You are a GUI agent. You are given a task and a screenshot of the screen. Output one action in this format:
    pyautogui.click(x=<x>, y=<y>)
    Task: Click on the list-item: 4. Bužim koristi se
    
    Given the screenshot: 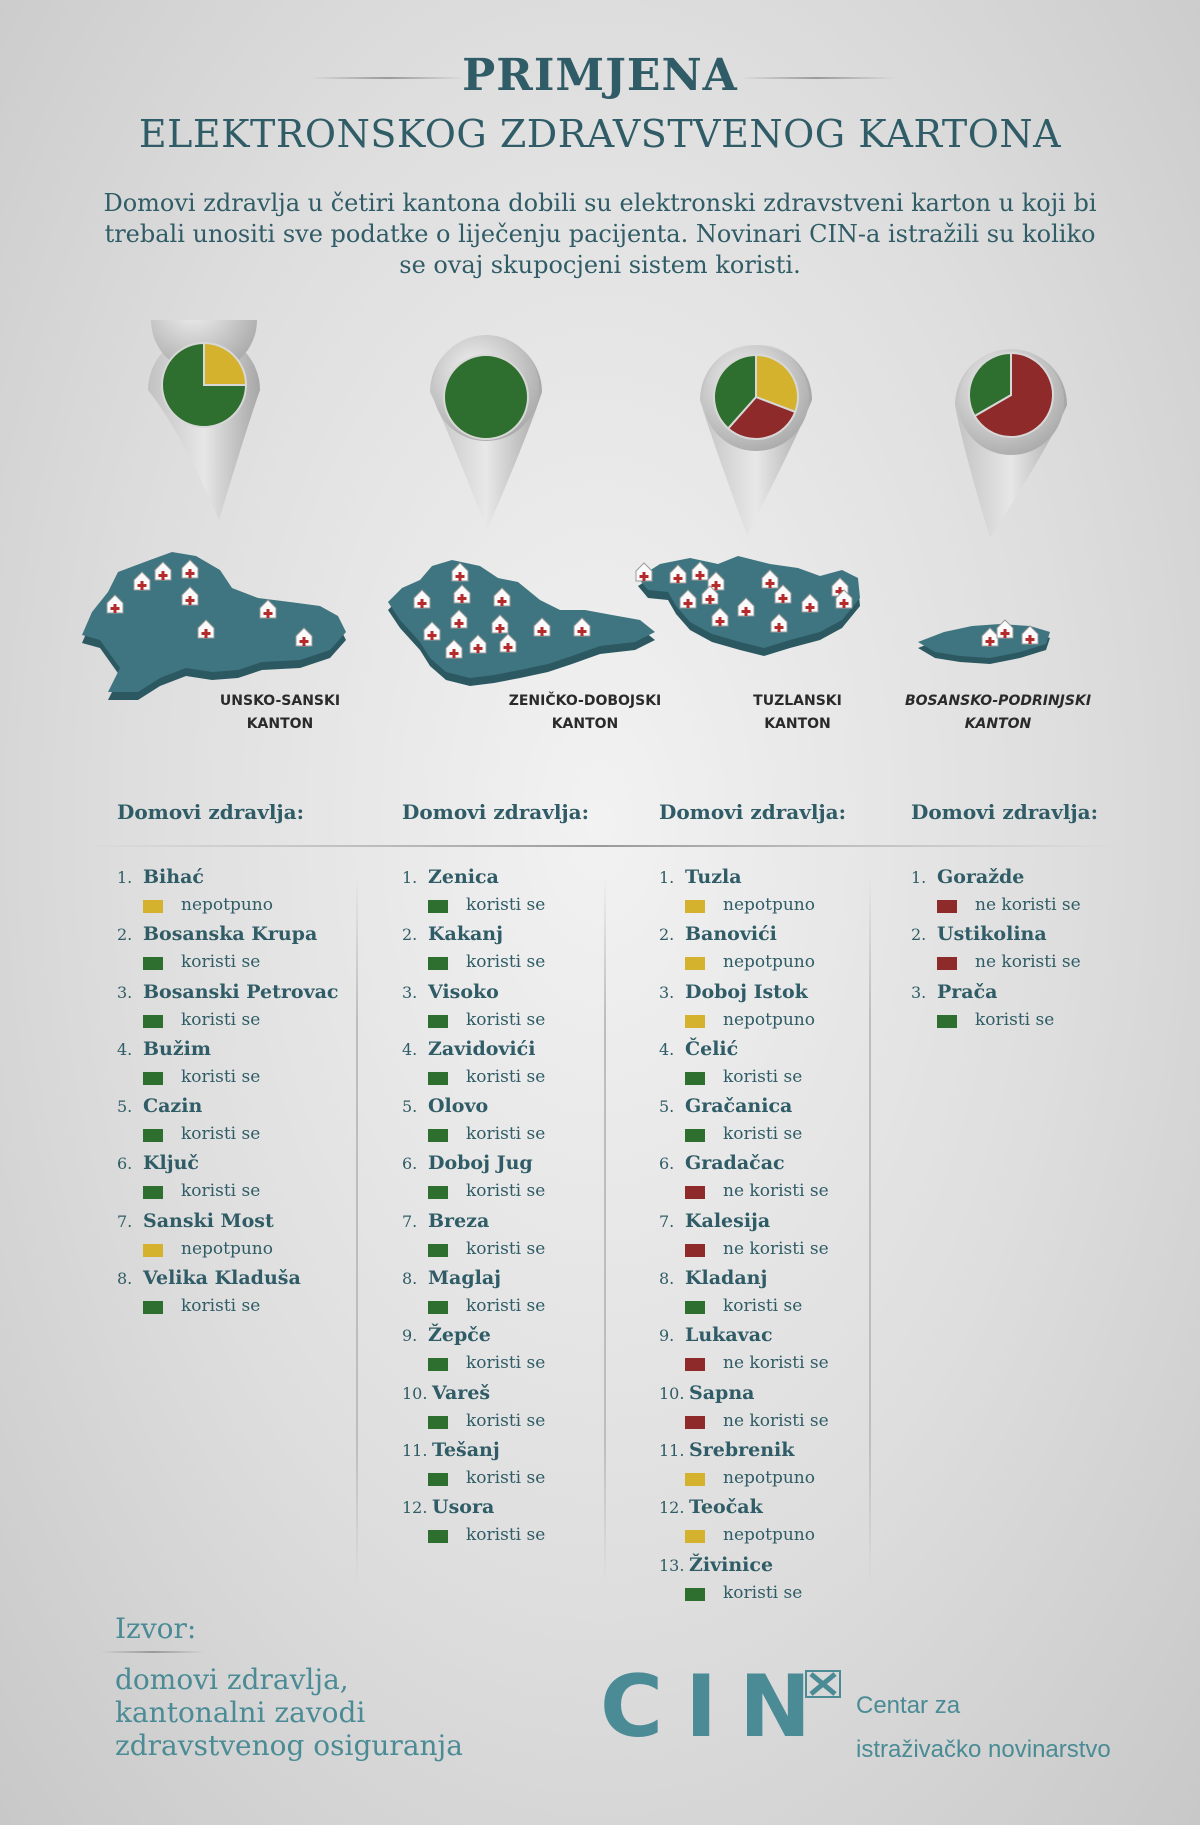 What is the action you would take?
    pyautogui.click(x=232, y=1067)
    